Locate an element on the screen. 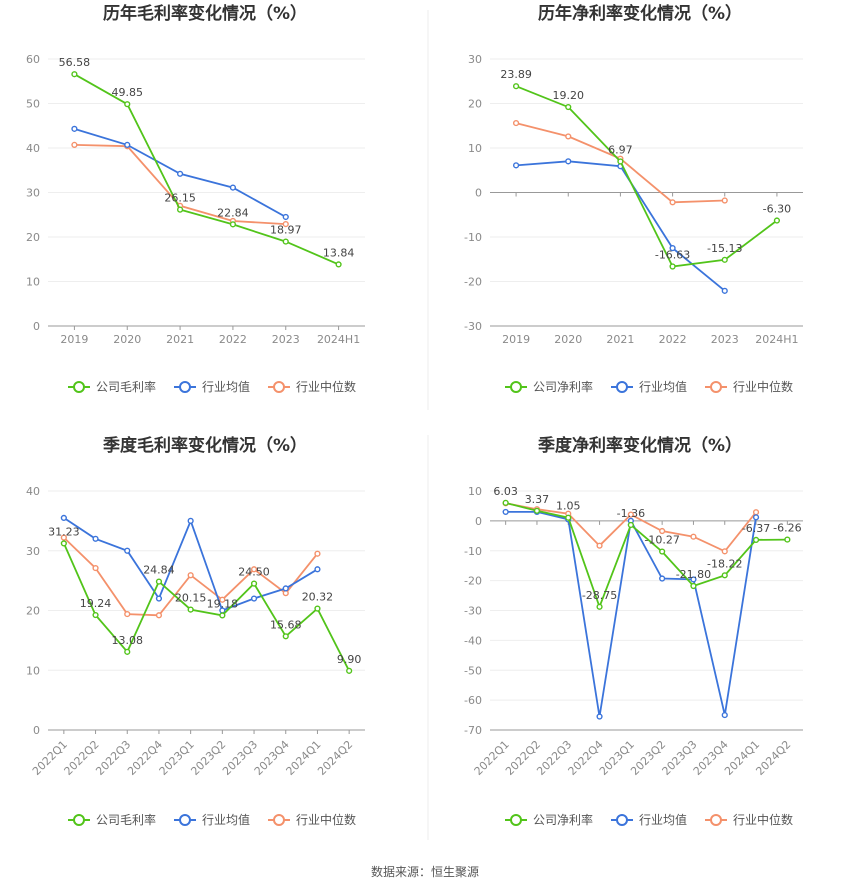  y-tick-label: 30 is located at coordinates (33, 551).